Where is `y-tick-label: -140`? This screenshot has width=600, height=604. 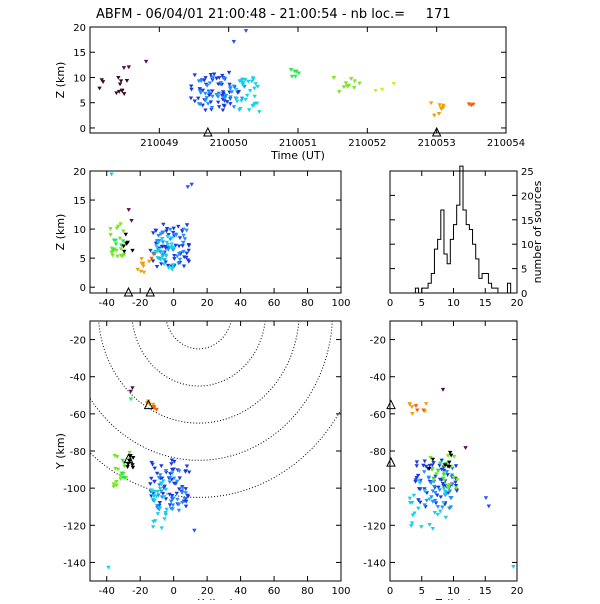
y-tick-label: -140 is located at coordinates (374, 563).